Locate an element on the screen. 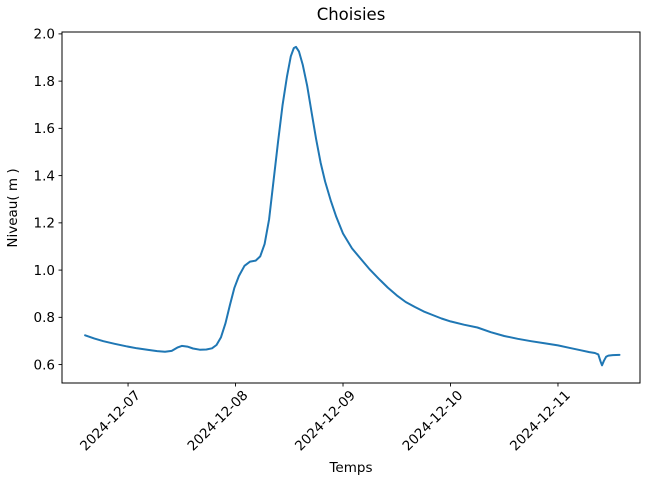  x-tick-label: 2024-12-07 is located at coordinates (110, 421).